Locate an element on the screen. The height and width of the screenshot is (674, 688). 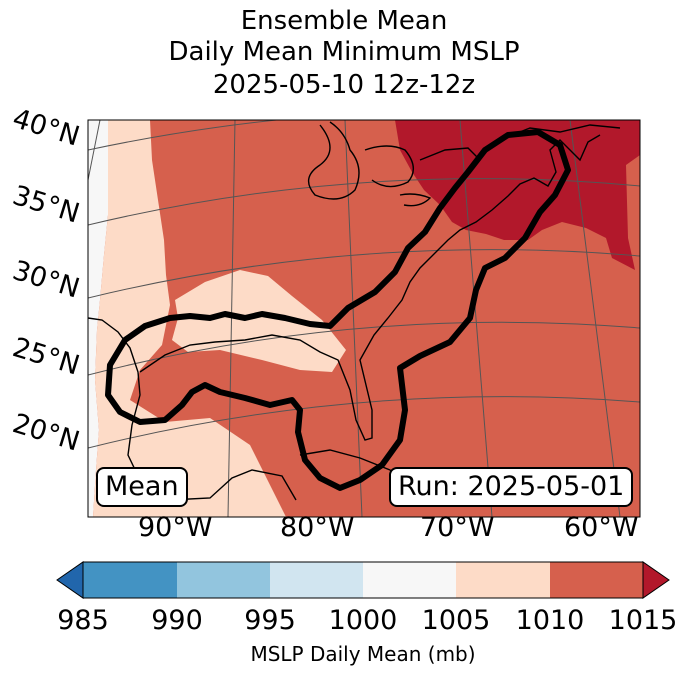
colorbar-extend-high is located at coordinates (656, 580).